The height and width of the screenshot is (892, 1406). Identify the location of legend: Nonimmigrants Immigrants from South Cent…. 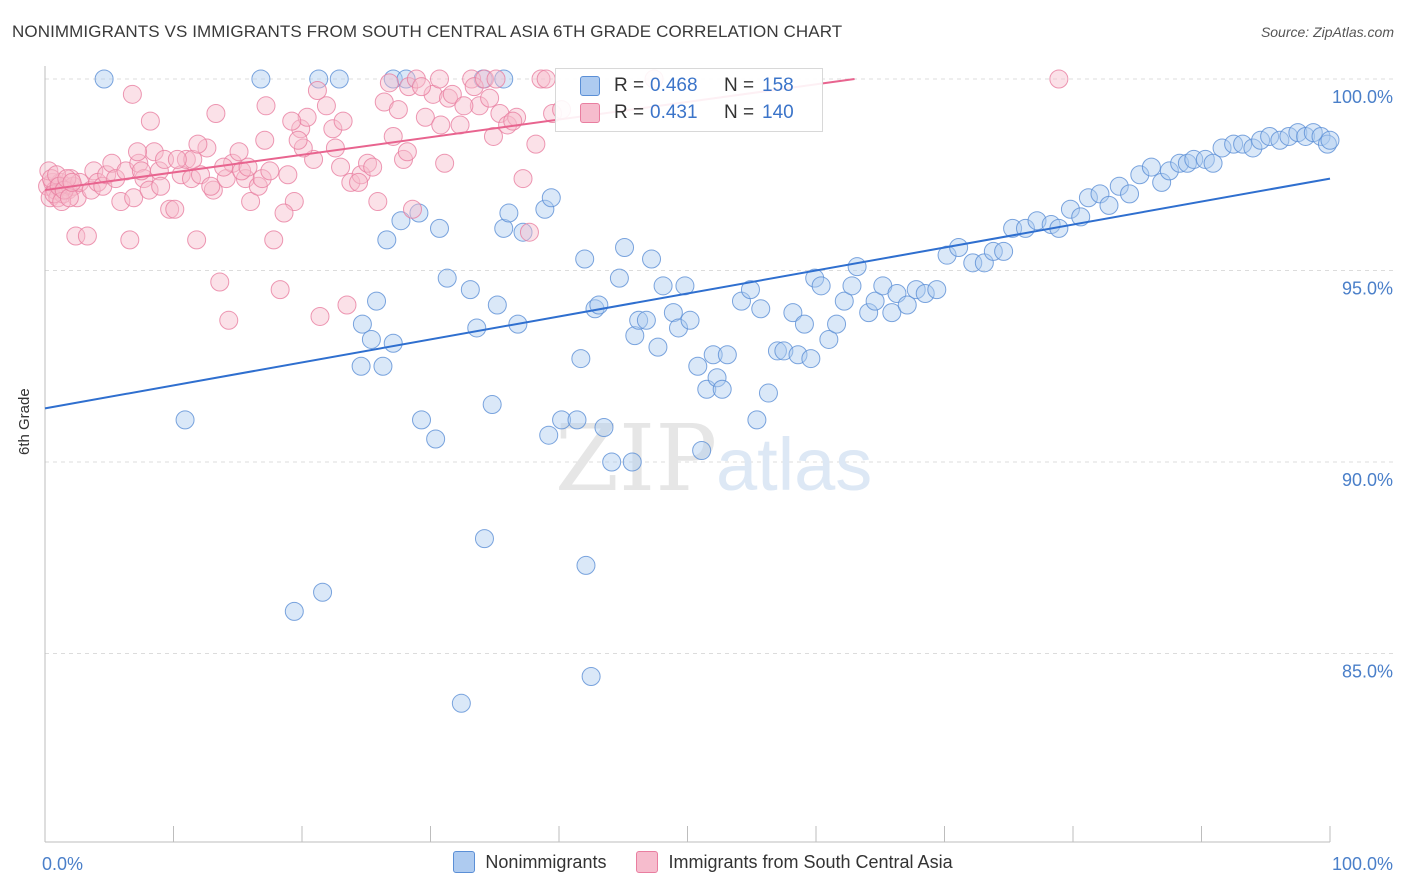
(703, 862).